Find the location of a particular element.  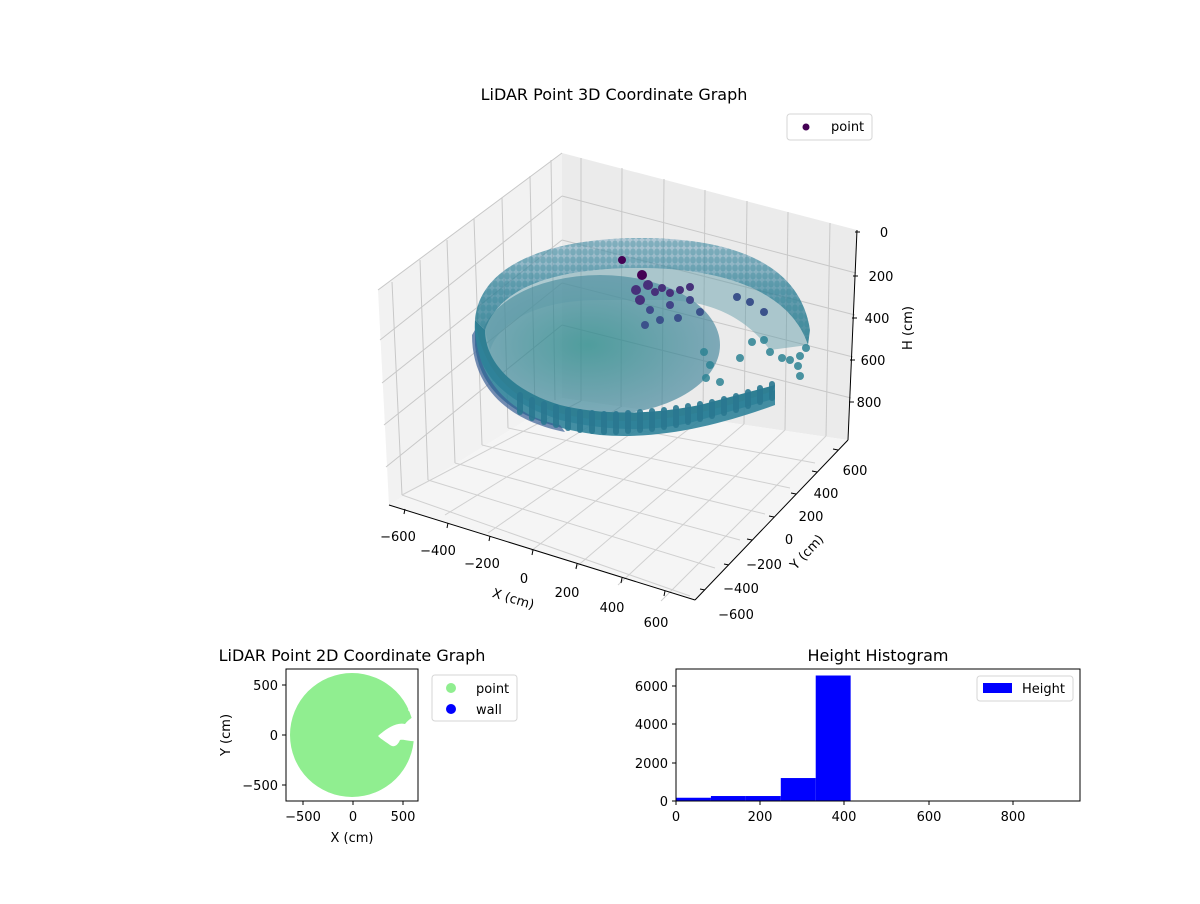

legend-3d: point is located at coordinates (829, 127).